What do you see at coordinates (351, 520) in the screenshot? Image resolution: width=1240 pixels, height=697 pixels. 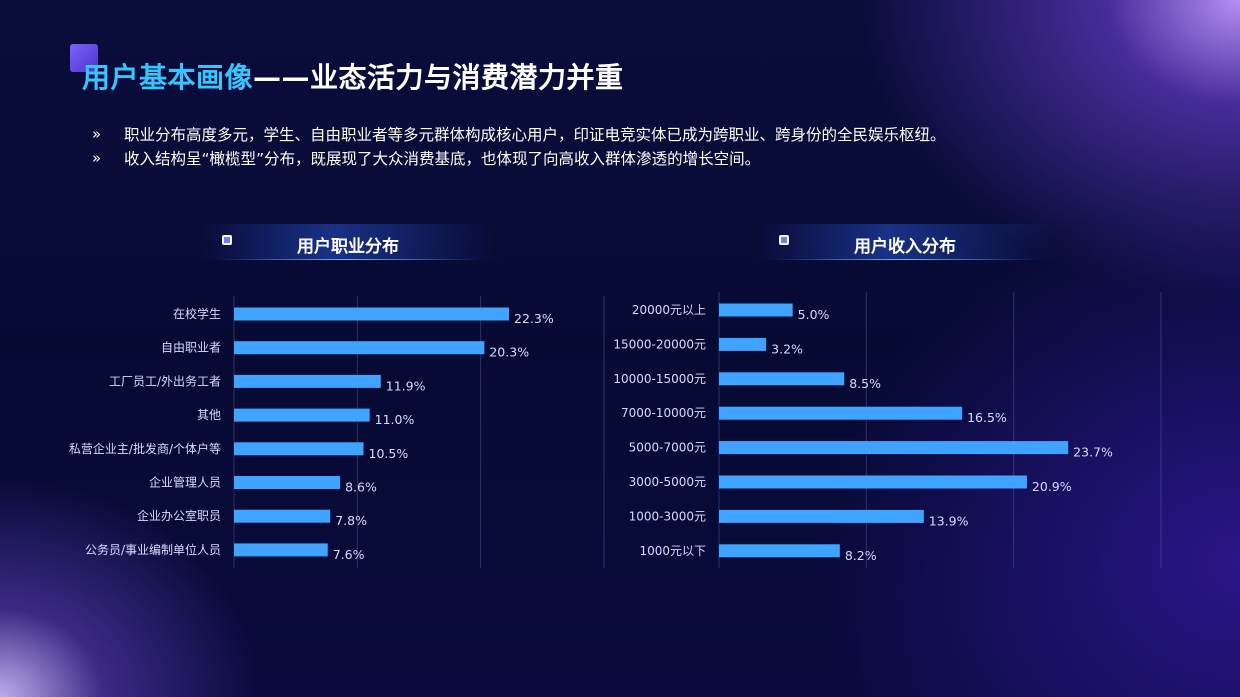 I see `value-label: 7.8%` at bounding box center [351, 520].